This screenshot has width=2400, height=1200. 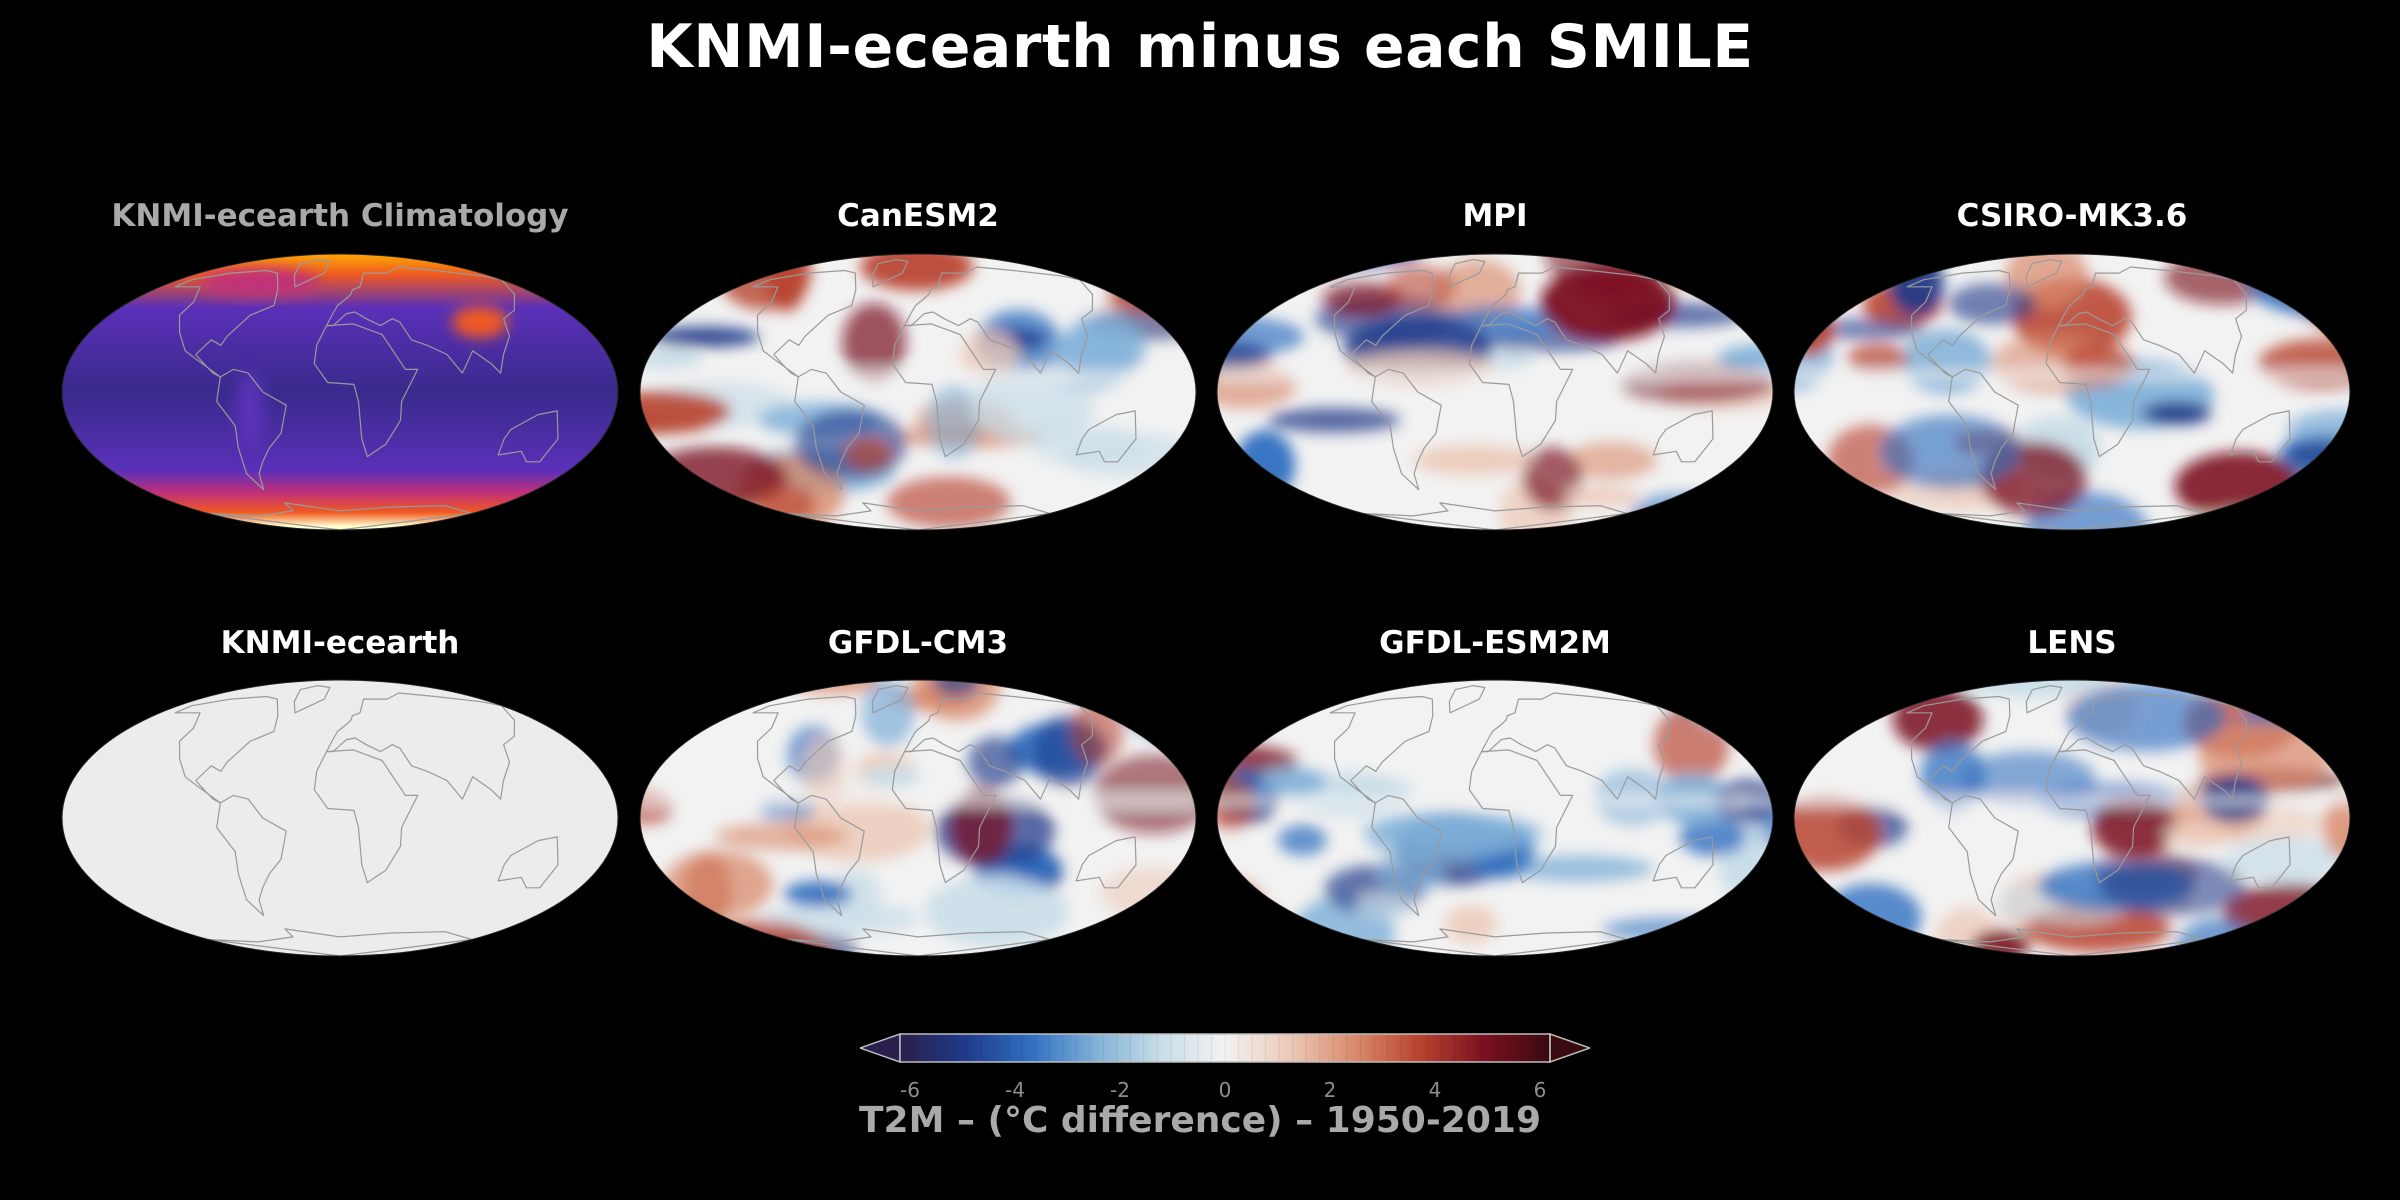 What do you see at coordinates (340, 643) in the screenshot?
I see `panel-title-knmi: KNMI-ecearth` at bounding box center [340, 643].